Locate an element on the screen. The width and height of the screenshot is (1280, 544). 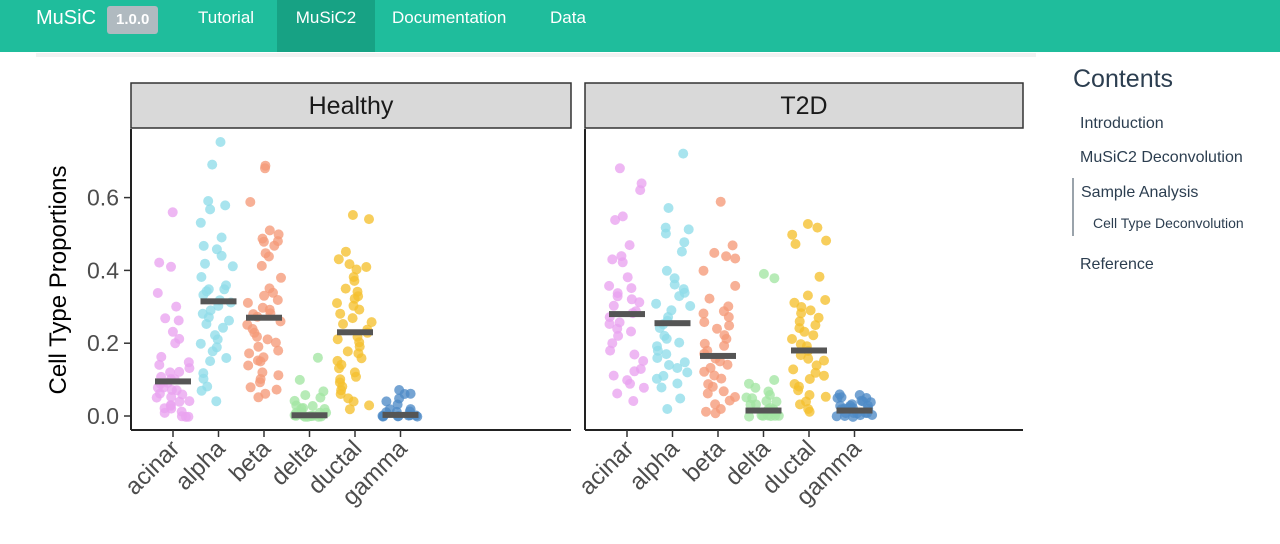
brand-logo: MuSiC is located at coordinates (66, 18).